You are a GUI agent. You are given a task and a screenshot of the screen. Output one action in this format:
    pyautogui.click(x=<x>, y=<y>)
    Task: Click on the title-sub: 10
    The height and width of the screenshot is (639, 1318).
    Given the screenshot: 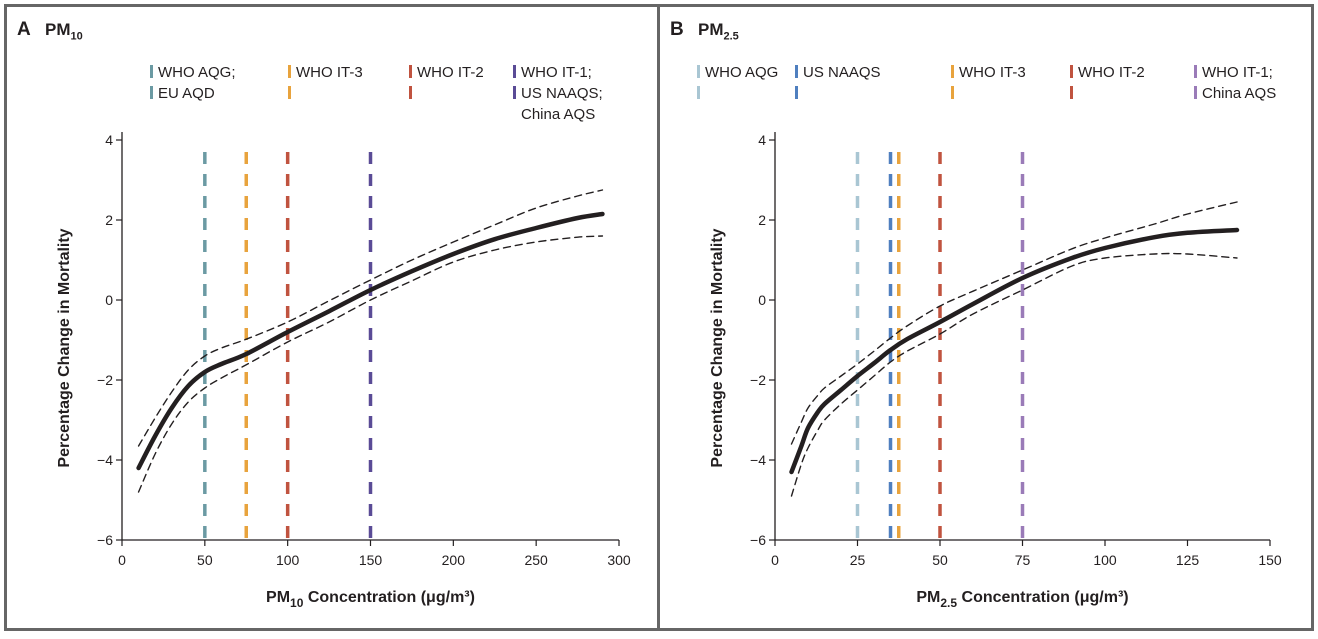 What is the action you would take?
    pyautogui.click(x=76, y=36)
    